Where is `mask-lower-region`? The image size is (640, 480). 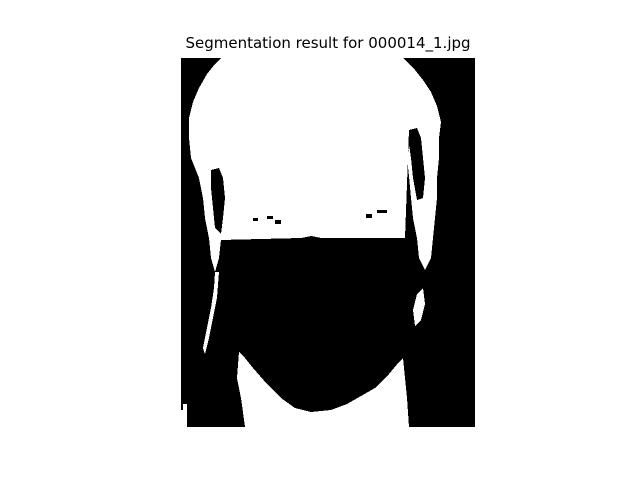
mask-lower-region is located at coordinates (323, 389).